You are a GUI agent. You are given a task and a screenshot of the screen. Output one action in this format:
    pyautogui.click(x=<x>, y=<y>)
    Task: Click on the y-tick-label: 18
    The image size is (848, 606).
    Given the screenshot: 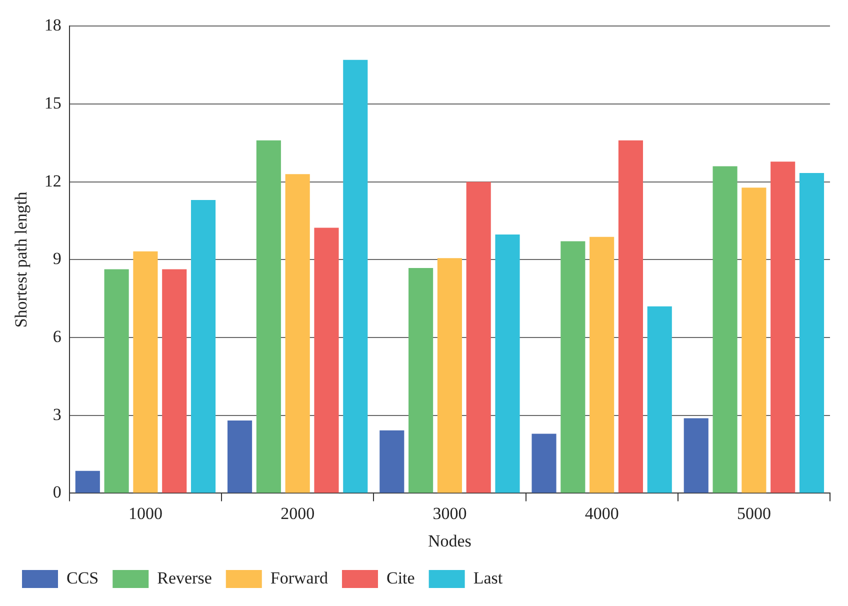 What is the action you would take?
    pyautogui.click(x=53, y=25)
    